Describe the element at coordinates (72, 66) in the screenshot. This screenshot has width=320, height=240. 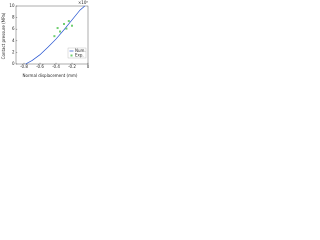
I see `x-tick-label: -0.2` at that location.